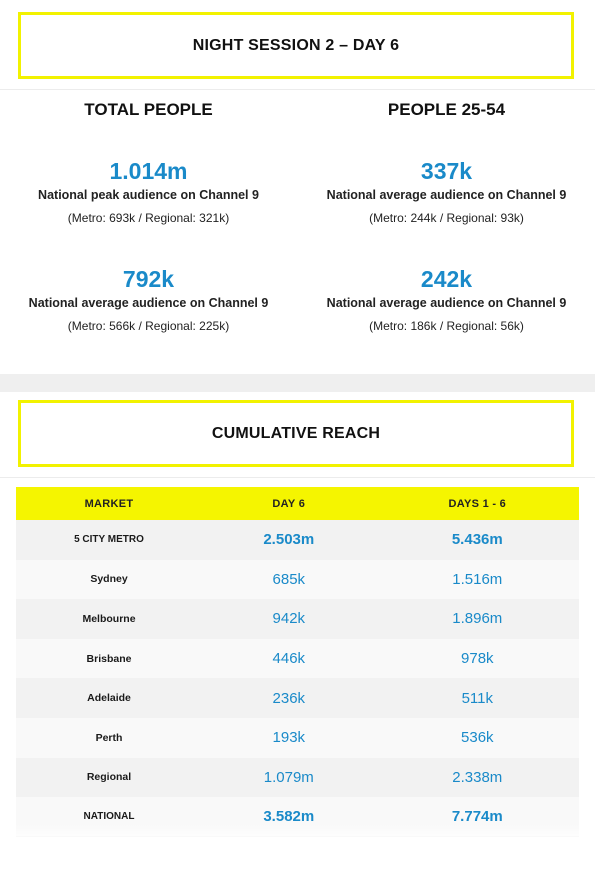  Describe the element at coordinates (148, 326) in the screenshot. I see `stat-breakdown: (Metro: 566k / Regional: 225k)` at that location.